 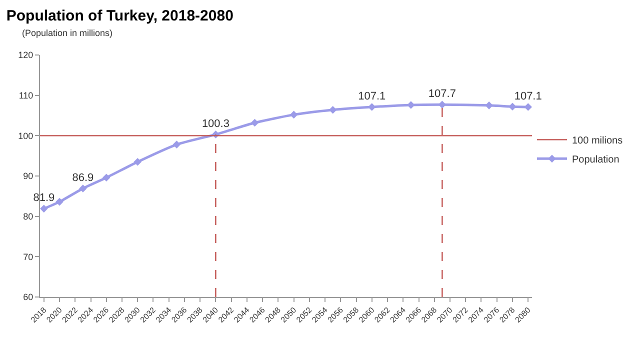 What do you see at coordinates (442, 94) in the screenshot?
I see `data-label: 107.7` at bounding box center [442, 94].